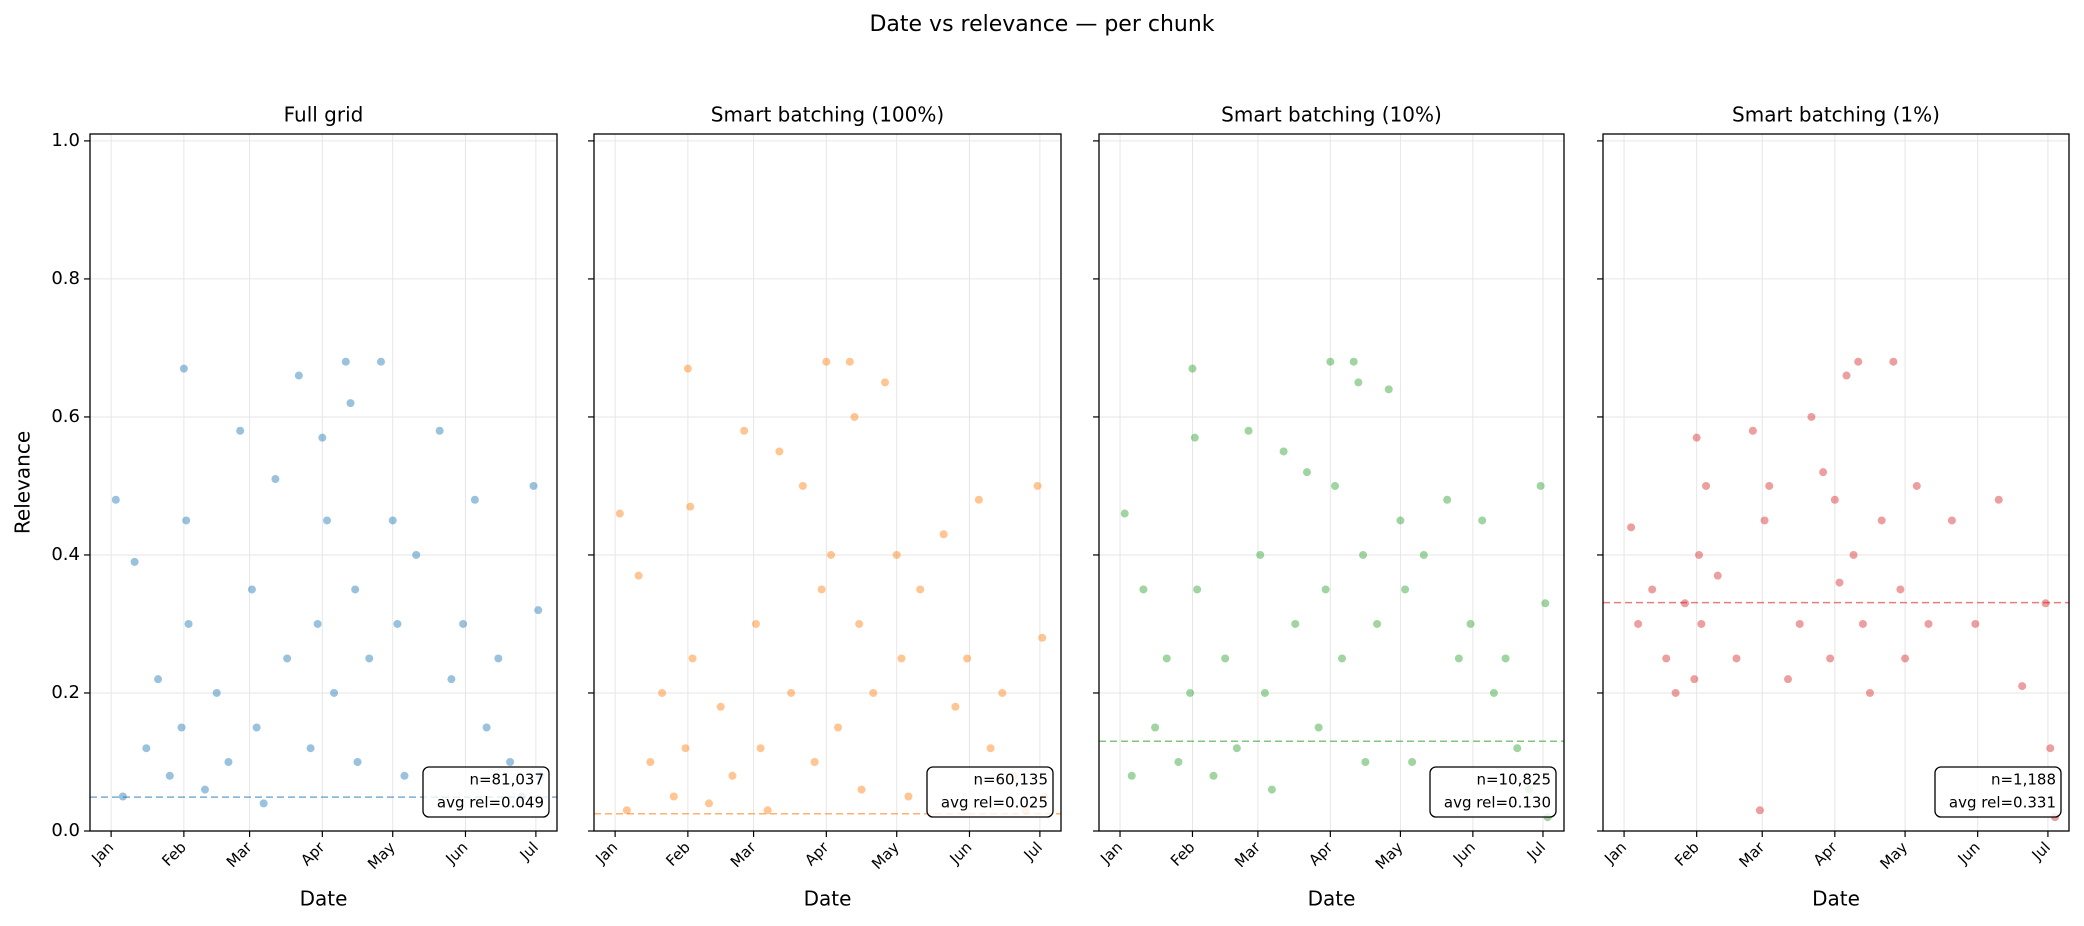 The width and height of the screenshot is (2084, 926). What do you see at coordinates (1893, 855) in the screenshot?
I see `x-tick-label: May` at bounding box center [1893, 855].